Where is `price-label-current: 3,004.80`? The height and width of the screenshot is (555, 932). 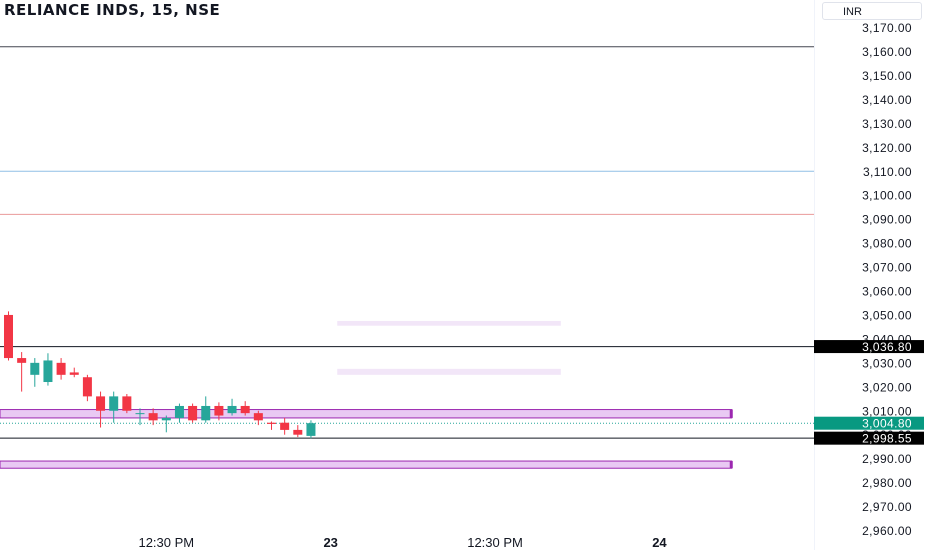
price-label-current: 3,004.80 is located at coordinates (887, 424).